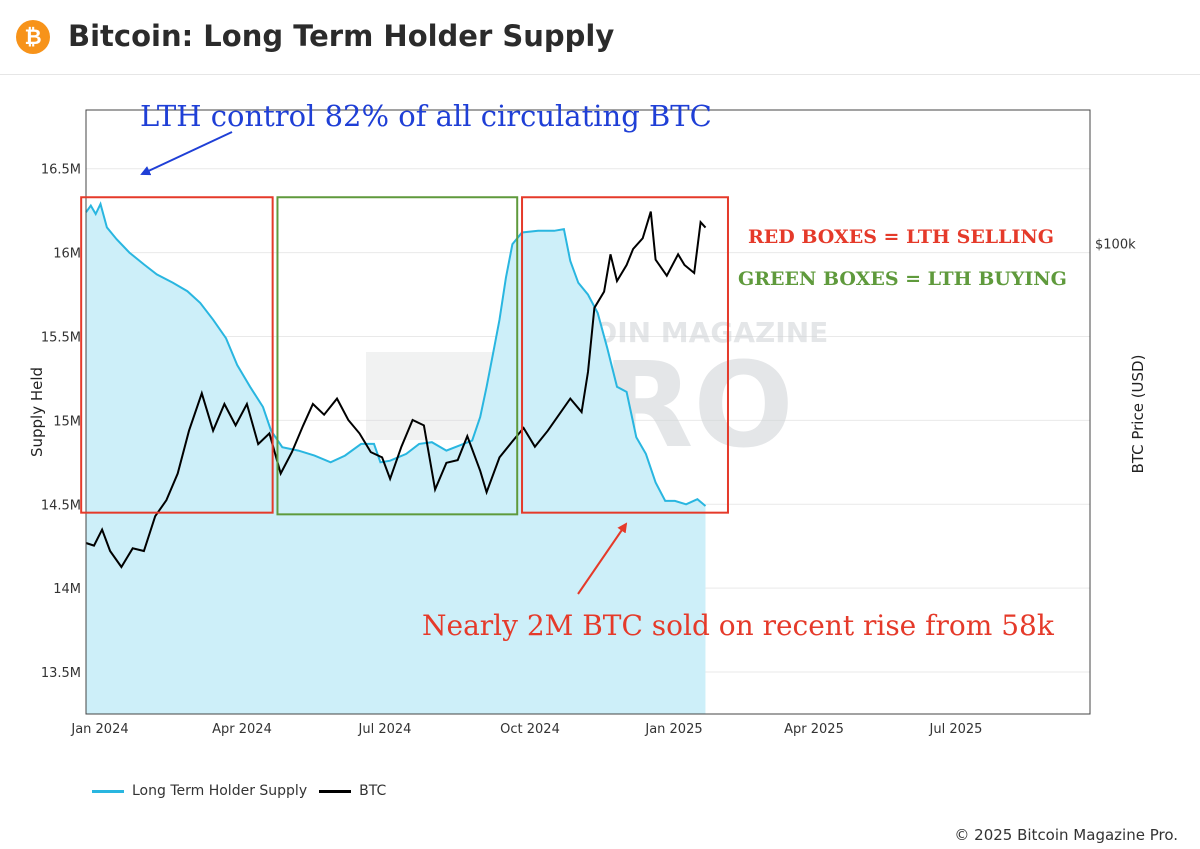  I want to click on page-title: Bitcoin: Long Term Holder Supply, so click(341, 36).